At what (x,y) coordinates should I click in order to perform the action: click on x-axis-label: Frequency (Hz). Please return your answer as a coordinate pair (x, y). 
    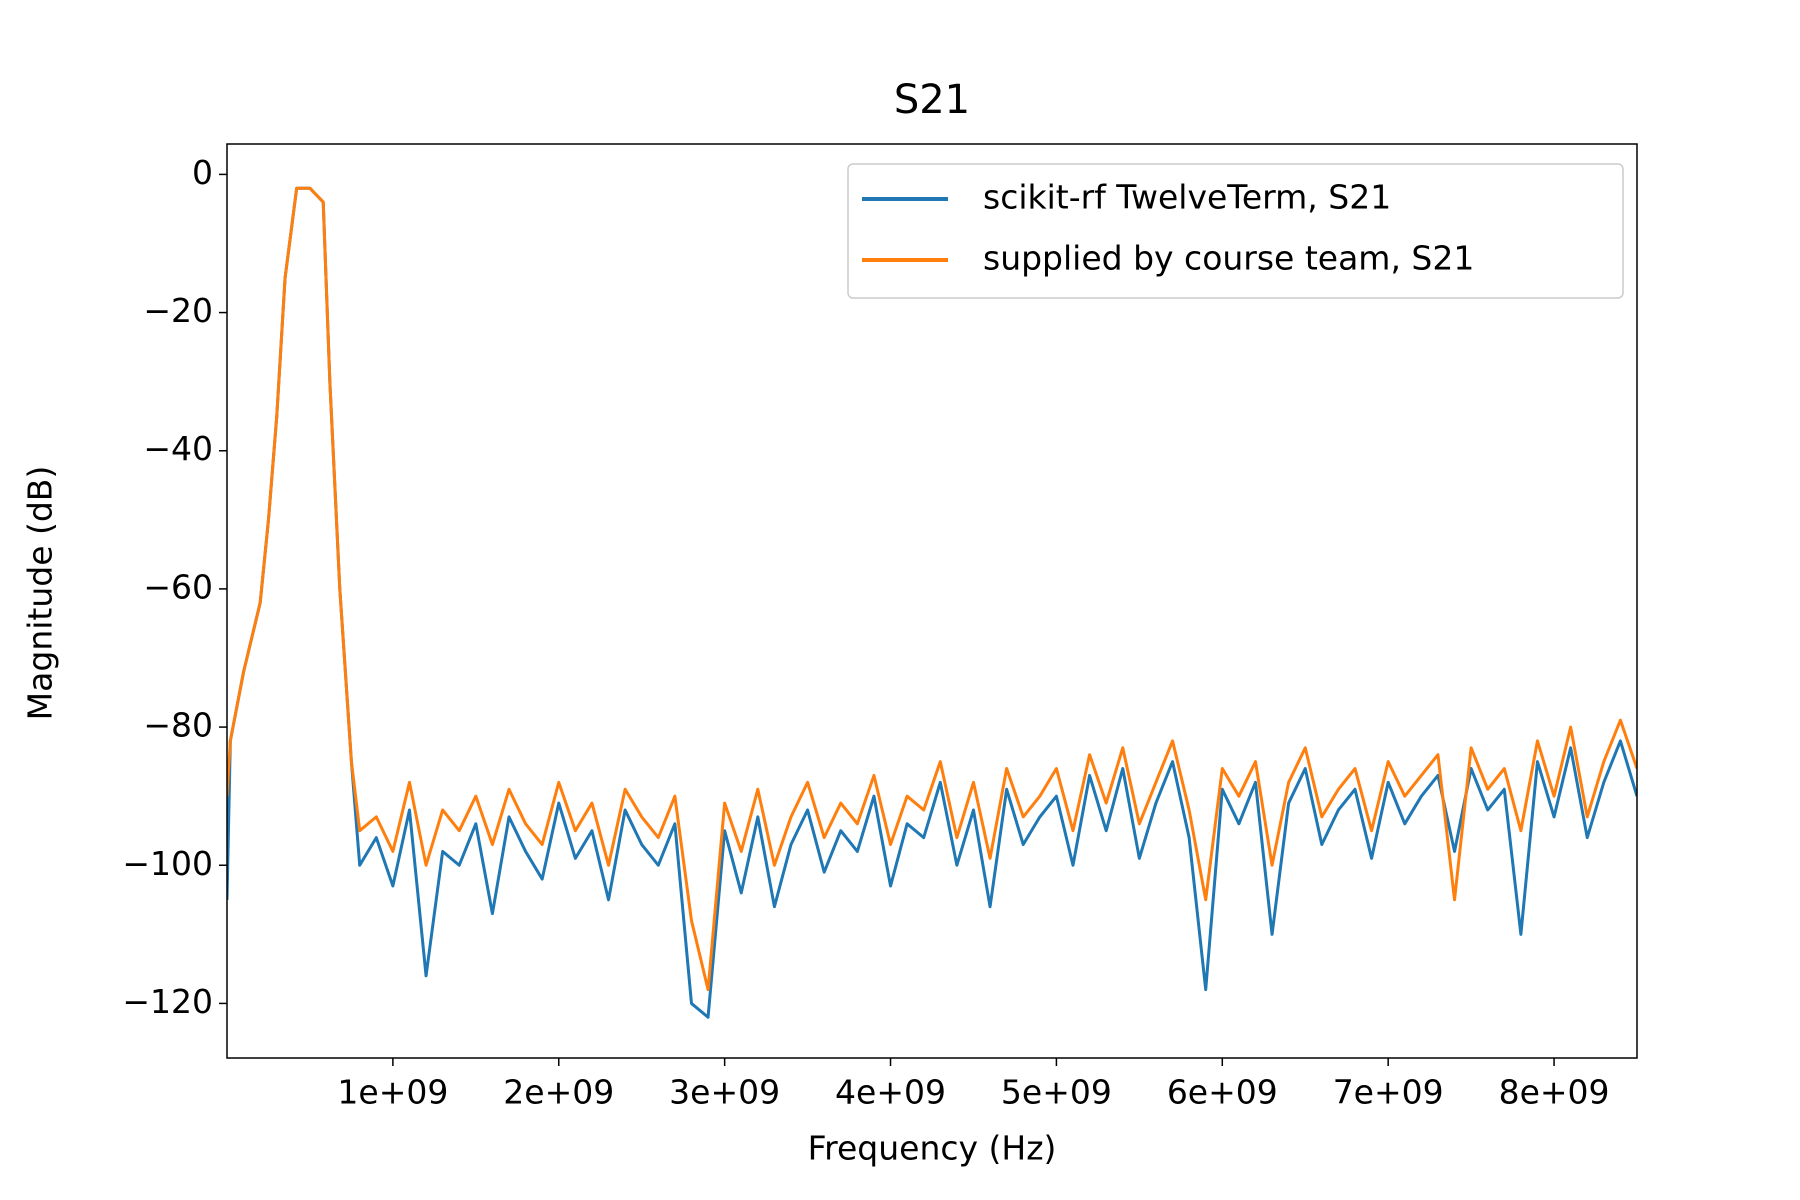
    Looking at the image, I should click on (932, 1148).